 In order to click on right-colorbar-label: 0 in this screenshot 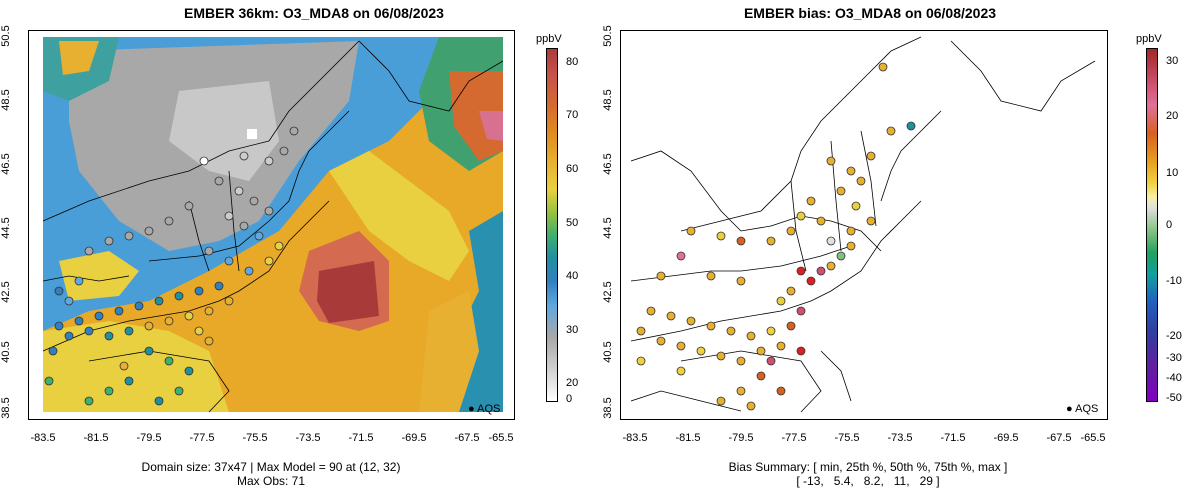, I will do `click(1169, 225)`.